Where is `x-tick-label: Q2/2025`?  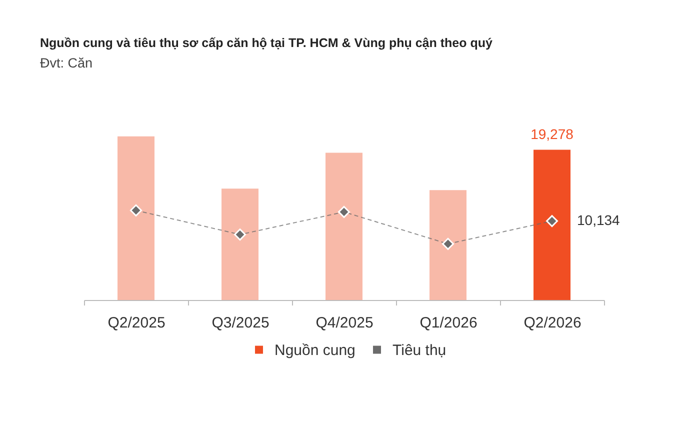
x-tick-label: Q2/2025 is located at coordinates (137, 323).